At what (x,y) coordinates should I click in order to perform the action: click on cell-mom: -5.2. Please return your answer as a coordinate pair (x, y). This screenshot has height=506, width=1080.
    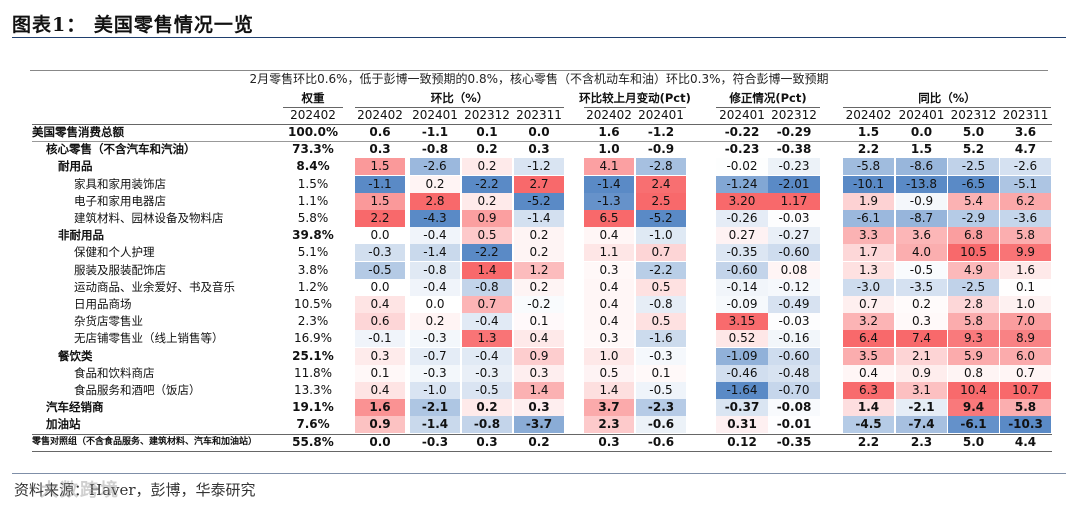
    Looking at the image, I should click on (539, 201).